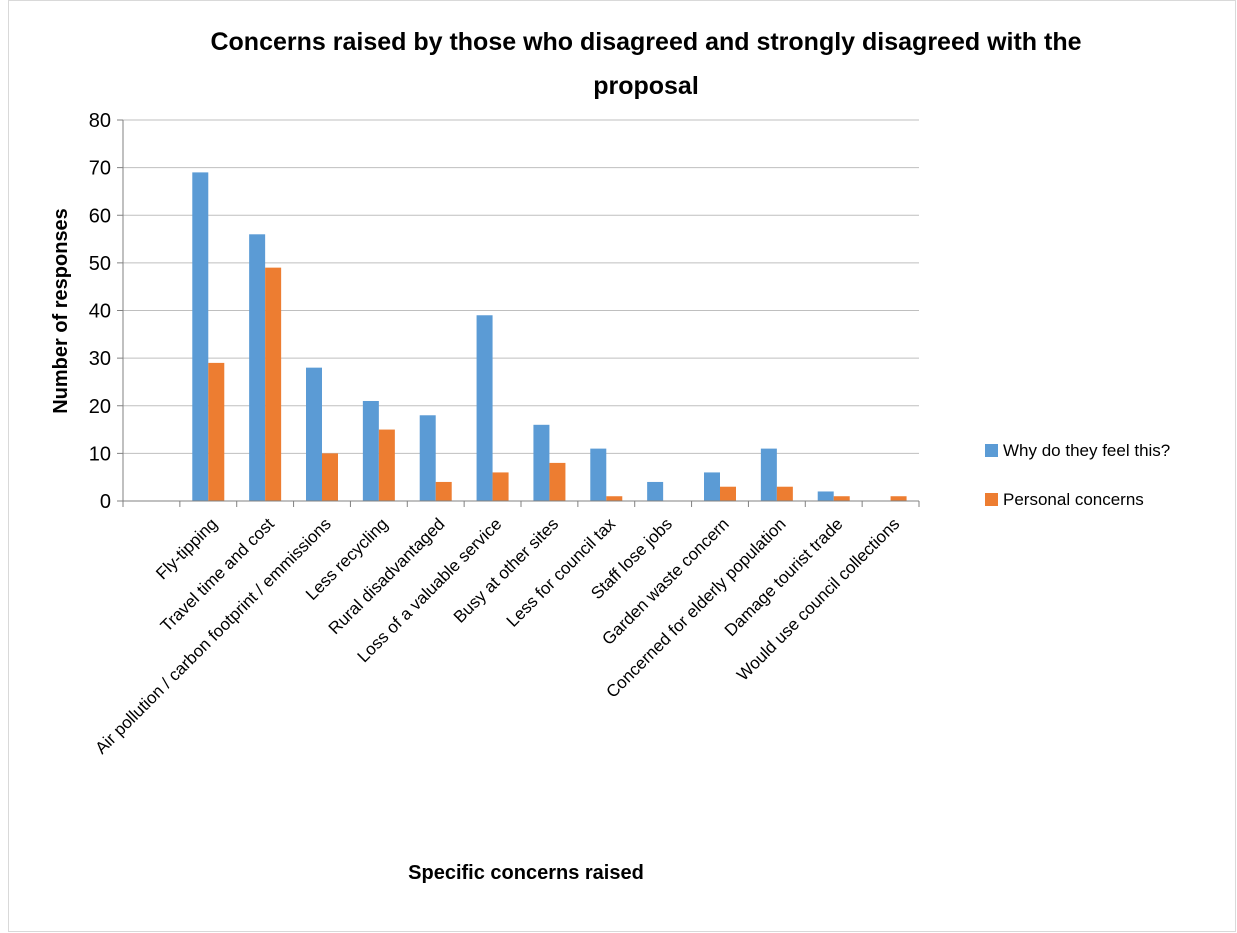 This screenshot has width=1237, height=933. Describe the element at coordinates (100, 359) in the screenshot. I see `y-tick-label: 30` at that location.